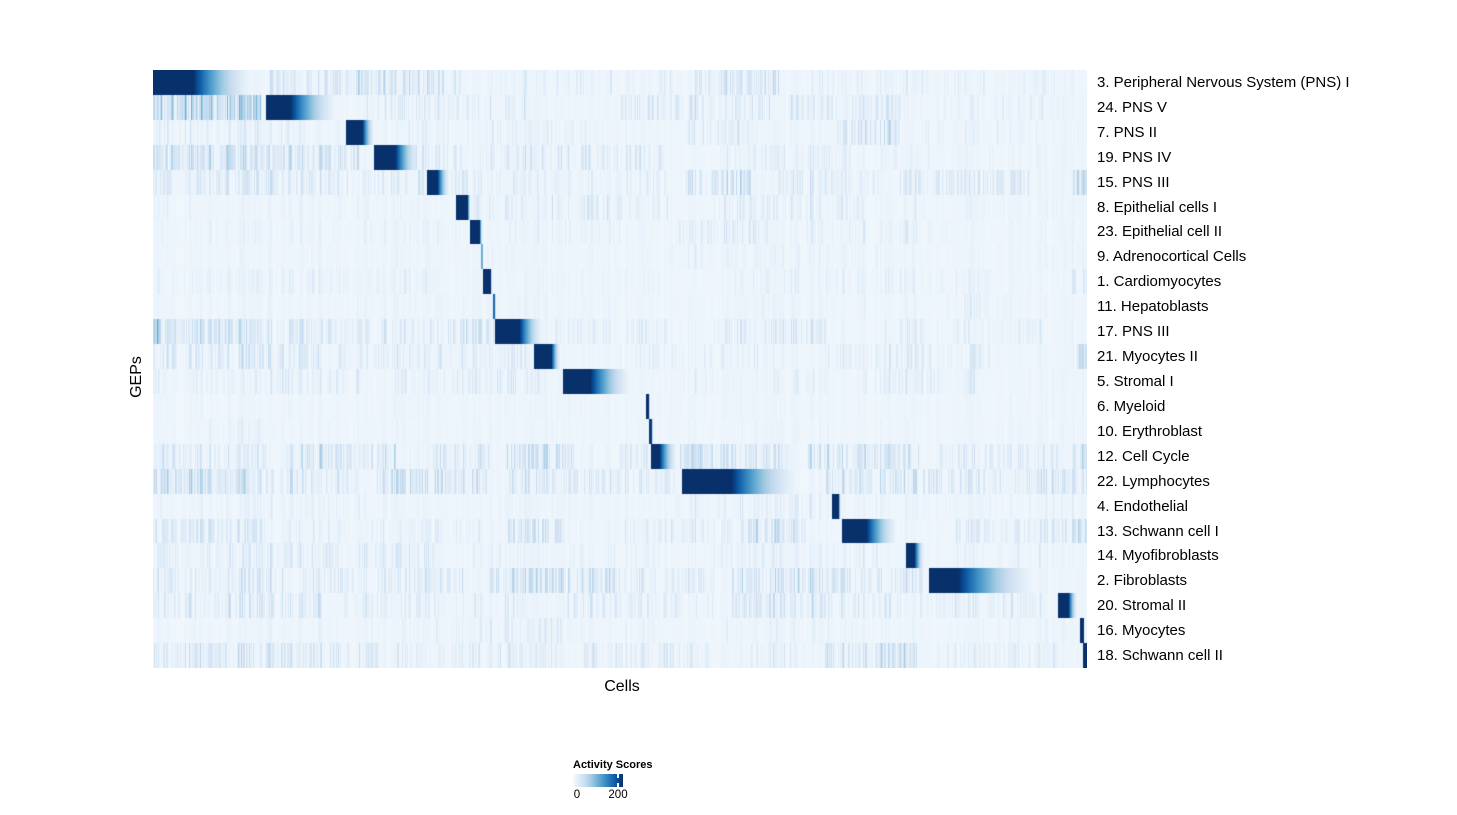 The height and width of the screenshot is (815, 1457). I want to click on row-label: 1. Cardiomyocytes, so click(1159, 282).